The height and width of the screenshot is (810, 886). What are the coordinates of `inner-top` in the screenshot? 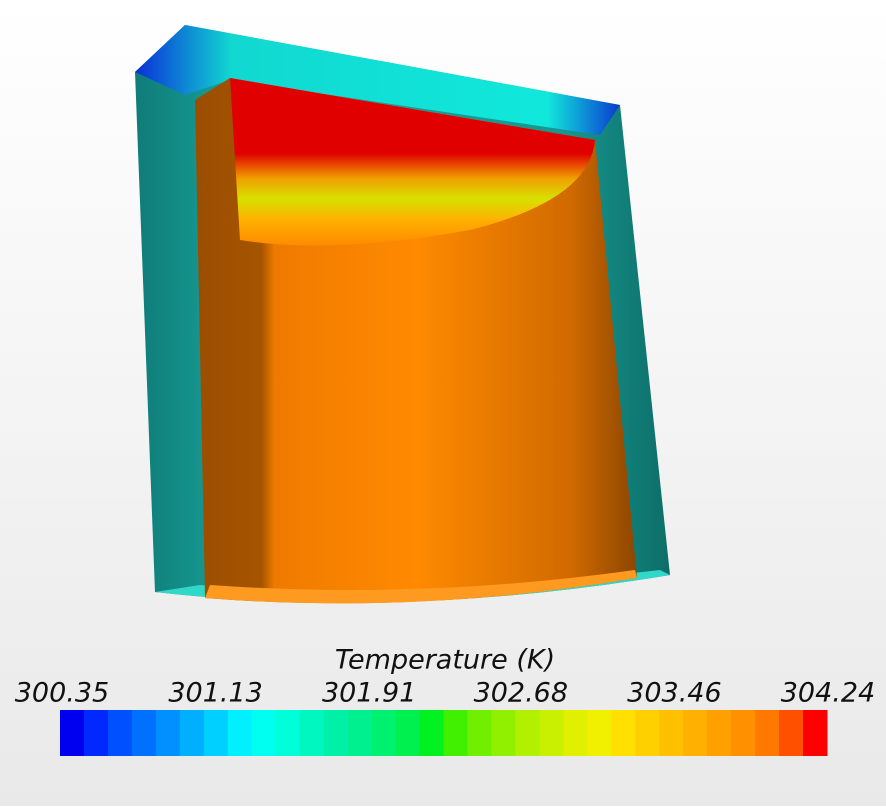 It's located at (412, 162).